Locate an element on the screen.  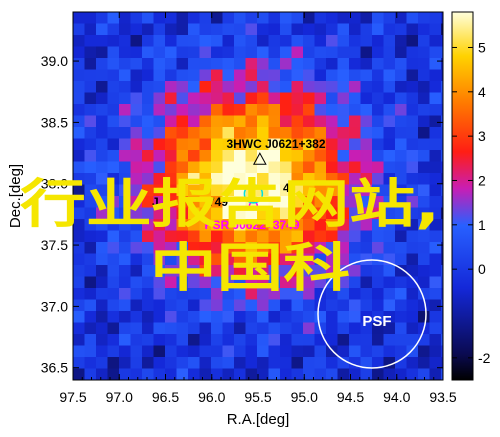
y-tick-label: 38.5 is located at coordinates (54, 122).